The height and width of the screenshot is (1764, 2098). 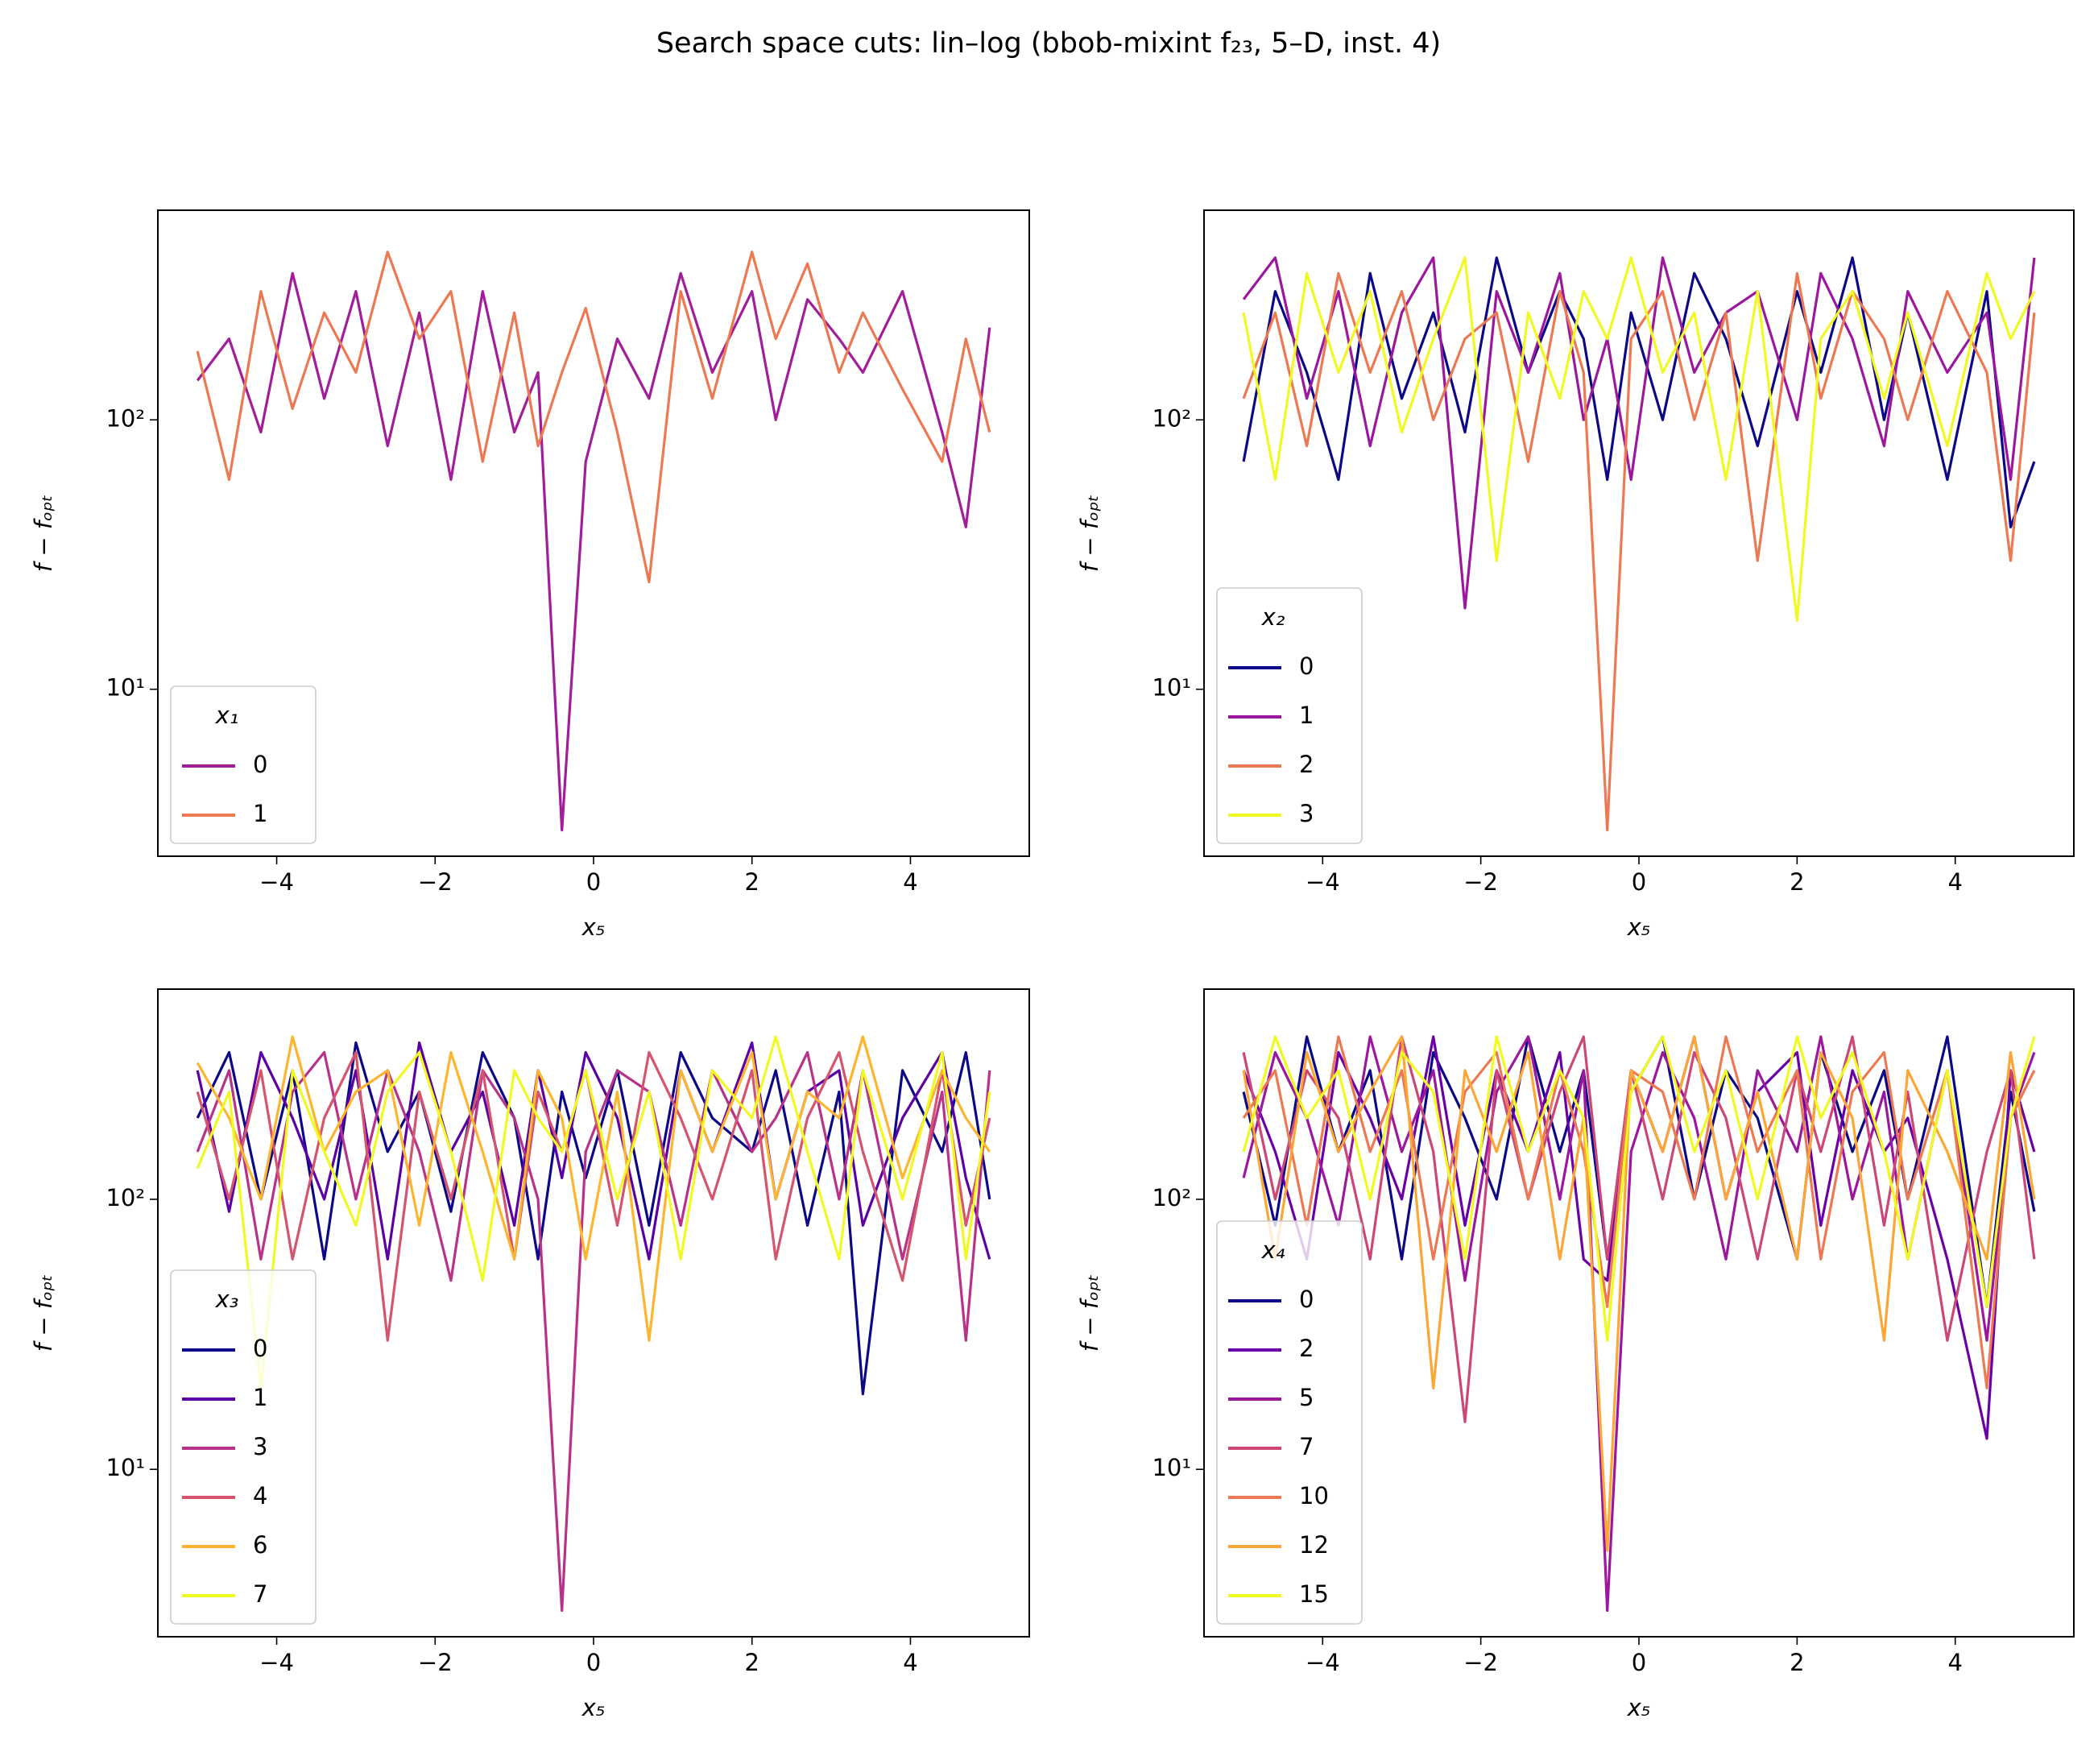 What do you see at coordinates (1314, 1545) in the screenshot?
I see `legend-label: 12` at bounding box center [1314, 1545].